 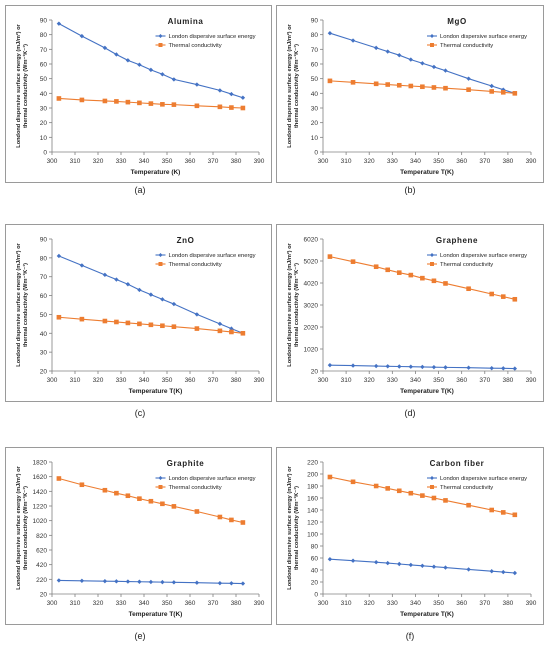 What do you see at coordinates (98, 161) in the screenshot?
I see `x-tick-label: 320` at bounding box center [98, 161].